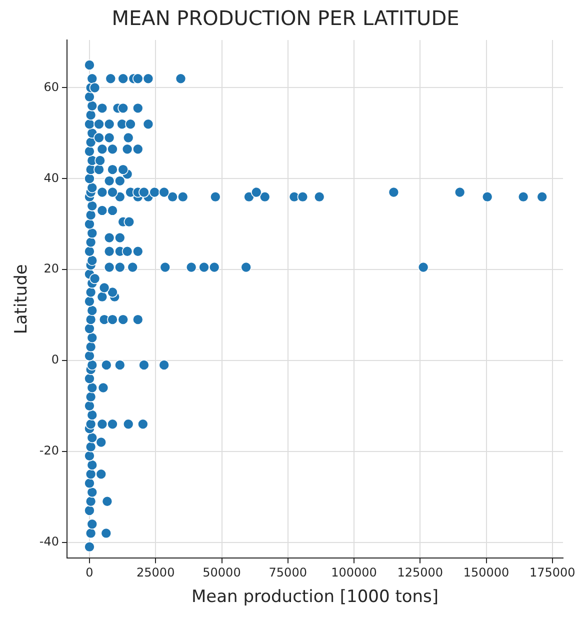  What do you see at coordinates (287, 573) in the screenshot?
I see `x-tick-label: 75000` at bounding box center [287, 573].